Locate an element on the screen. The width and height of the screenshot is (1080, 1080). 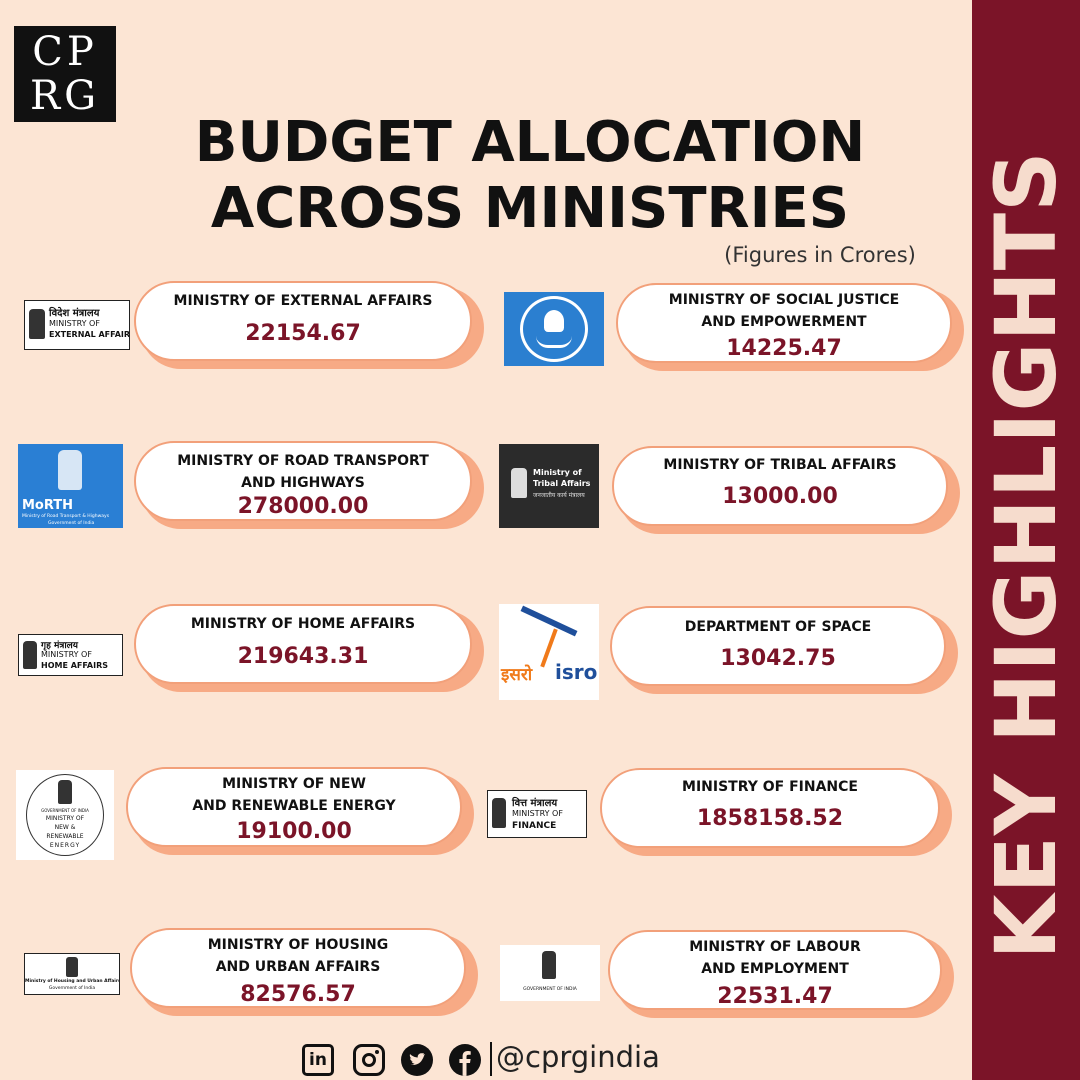
finance-logo-line1: MINISTRY OF is located at coordinates (537, 813).